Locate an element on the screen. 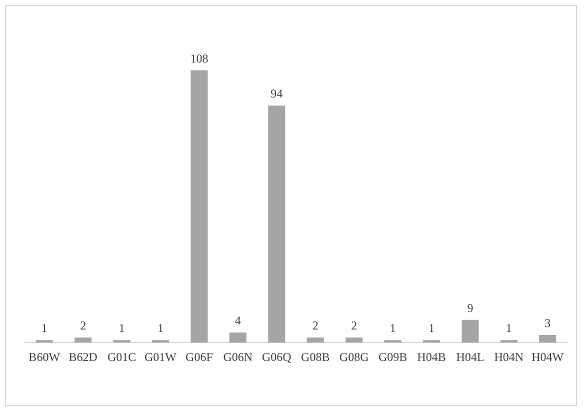 Image resolution: width=584 pixels, height=413 pixels. x-tick-label: B62D is located at coordinates (83, 357).